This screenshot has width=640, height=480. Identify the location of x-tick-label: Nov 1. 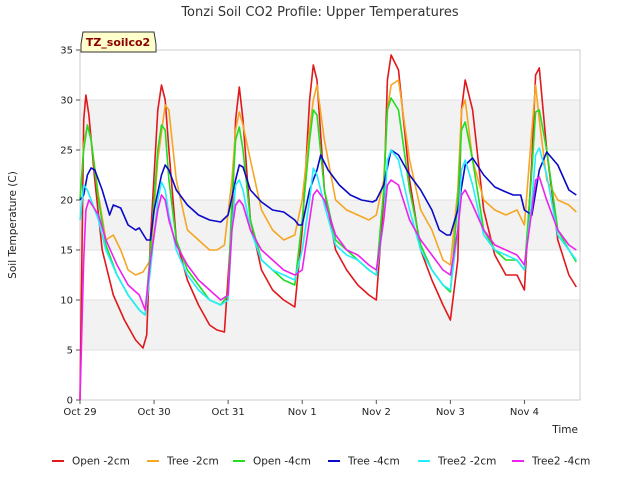
(302, 412).